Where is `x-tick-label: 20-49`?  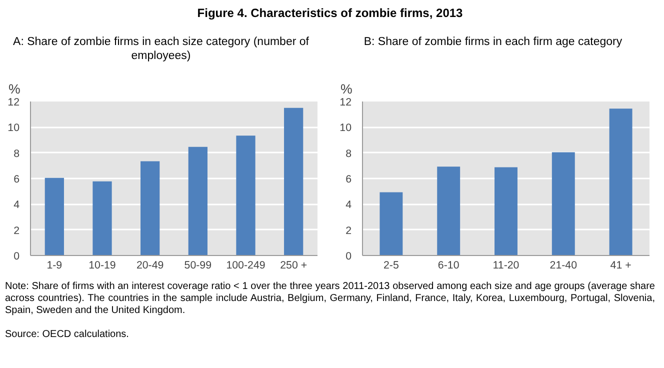
x-tick-label: 20-49 is located at coordinates (150, 266).